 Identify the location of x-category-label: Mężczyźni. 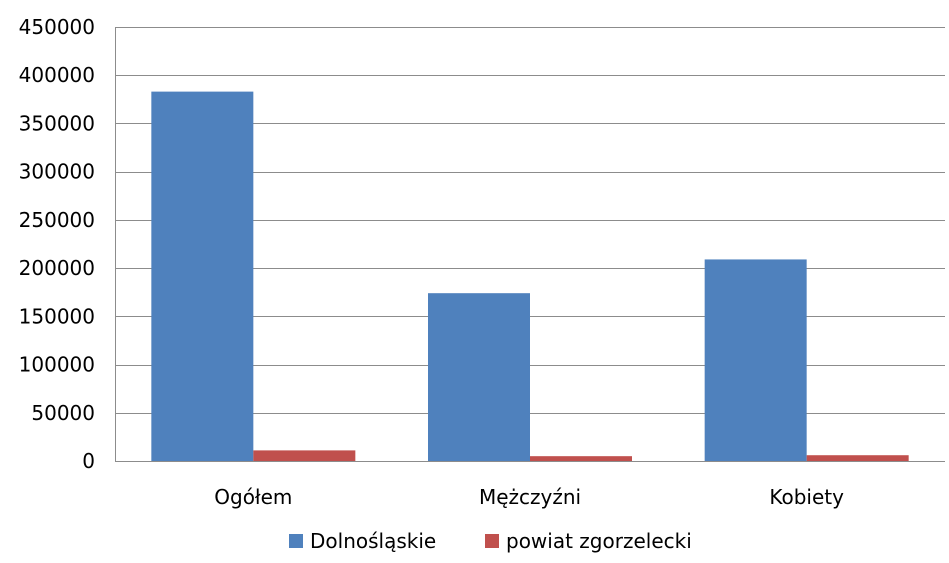
(530, 497).